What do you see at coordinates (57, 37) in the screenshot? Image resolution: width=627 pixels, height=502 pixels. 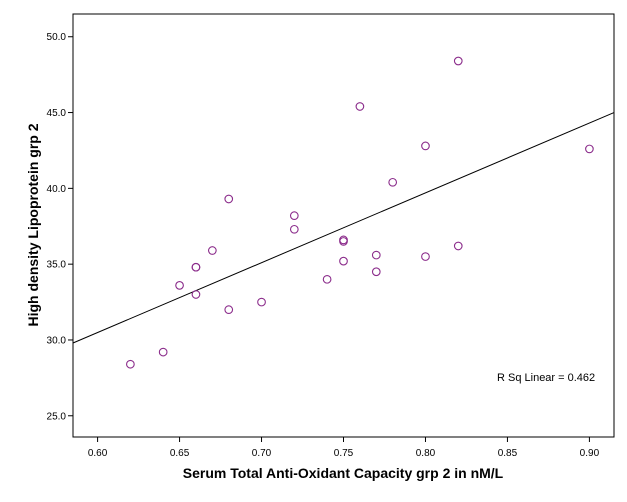 I see `y-tick-label: 50.0` at bounding box center [57, 37].